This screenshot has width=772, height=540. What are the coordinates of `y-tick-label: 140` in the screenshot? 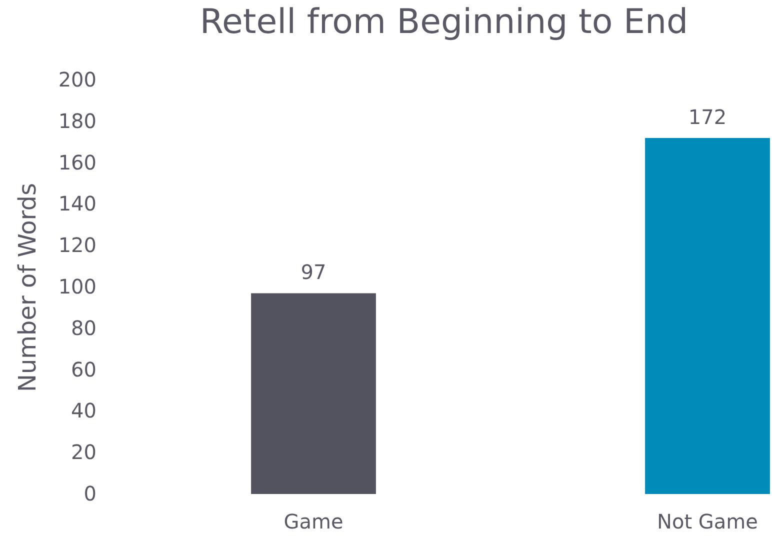 It's located at (77, 204).